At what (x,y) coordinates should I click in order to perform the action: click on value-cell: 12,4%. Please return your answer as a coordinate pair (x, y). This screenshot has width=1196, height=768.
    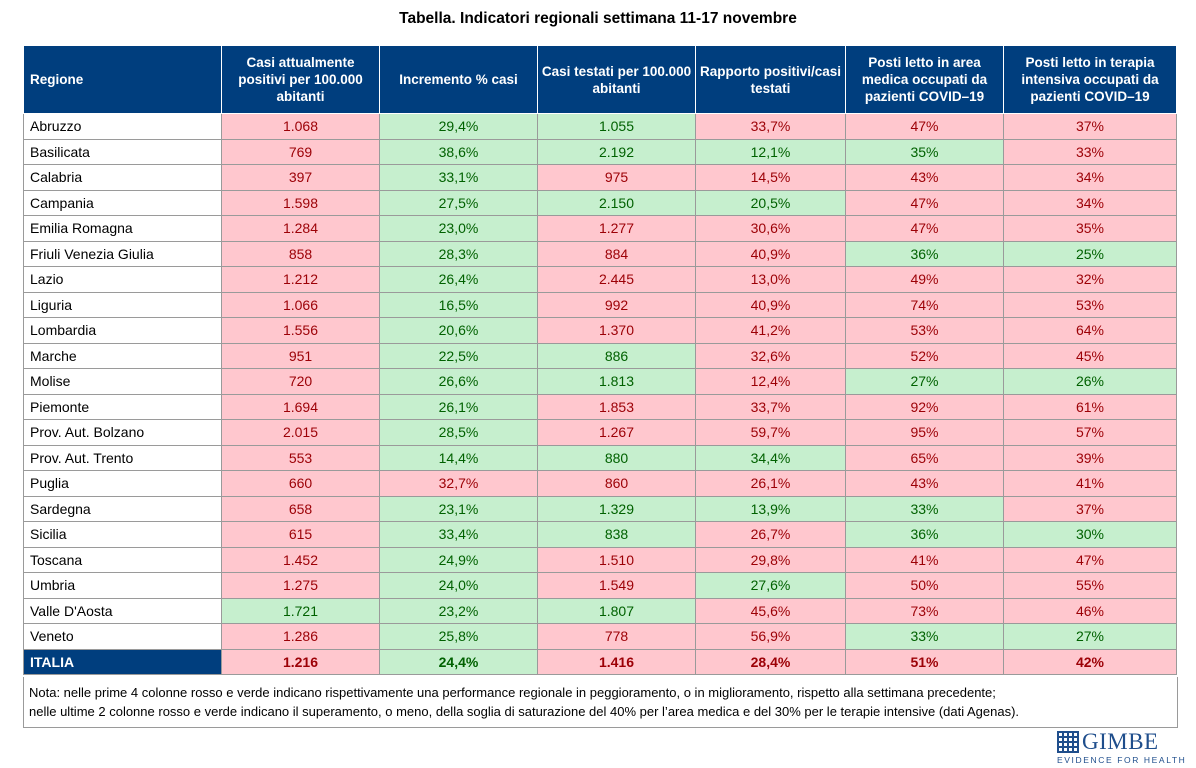
    Looking at the image, I should click on (770, 381).